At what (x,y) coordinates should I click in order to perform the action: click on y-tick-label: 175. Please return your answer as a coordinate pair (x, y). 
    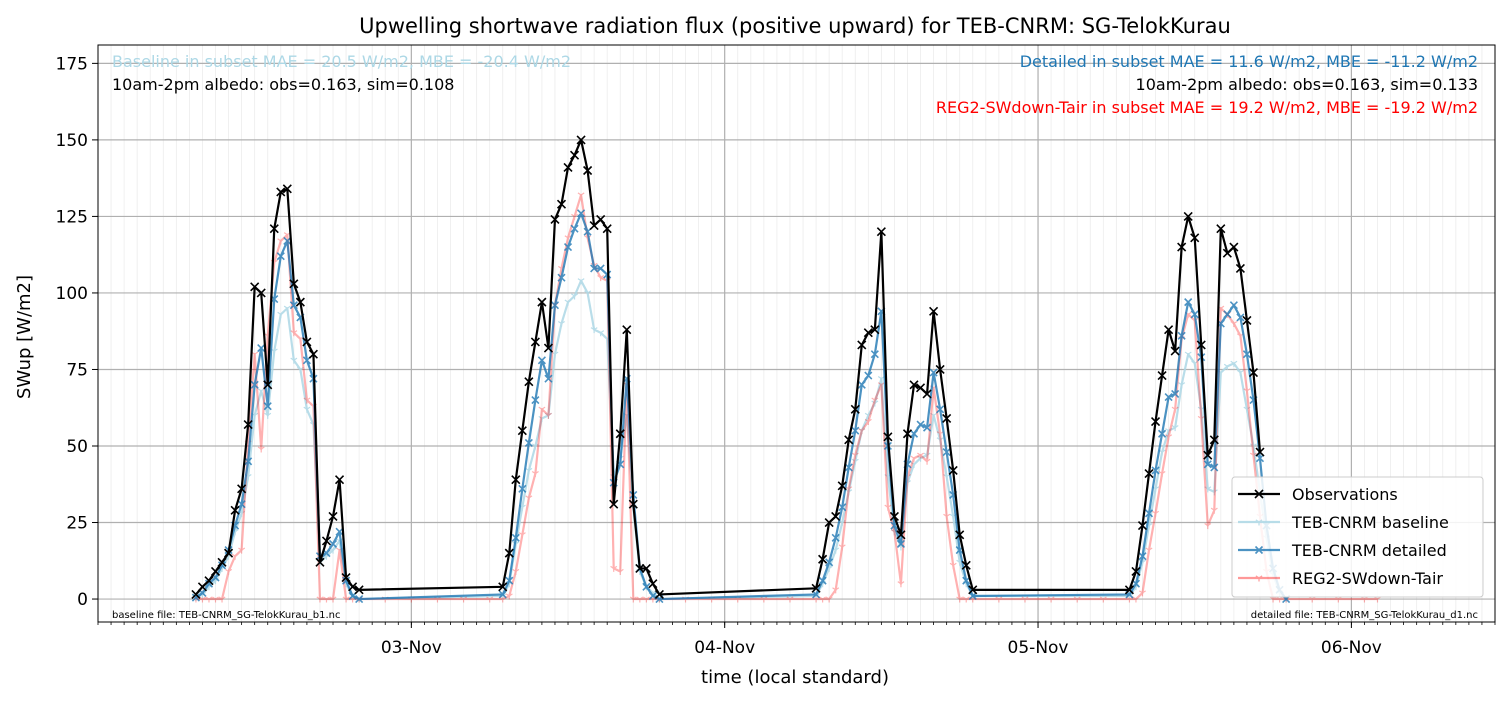
    Looking at the image, I should click on (72, 64).